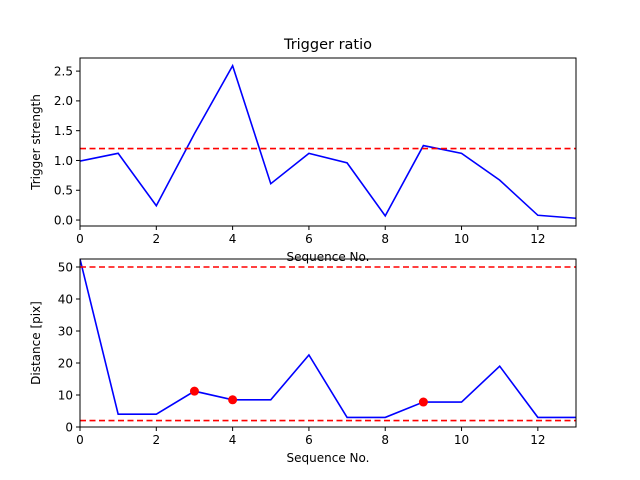  I want to click on y-tick-label: 2.5, so click(63, 71).